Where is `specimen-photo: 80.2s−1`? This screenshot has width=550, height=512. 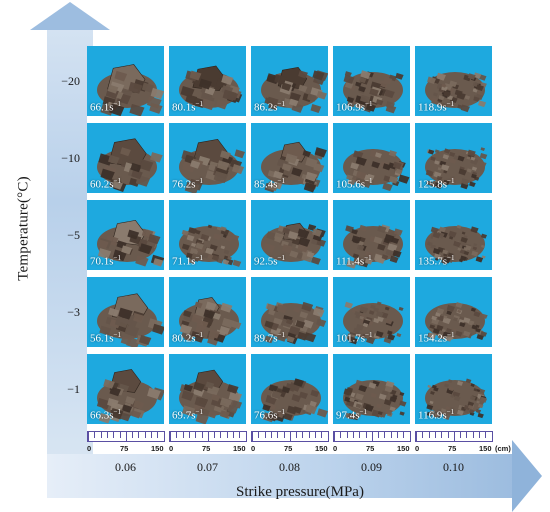
specimen-photo: 80.2s−1 is located at coordinates (207, 312).